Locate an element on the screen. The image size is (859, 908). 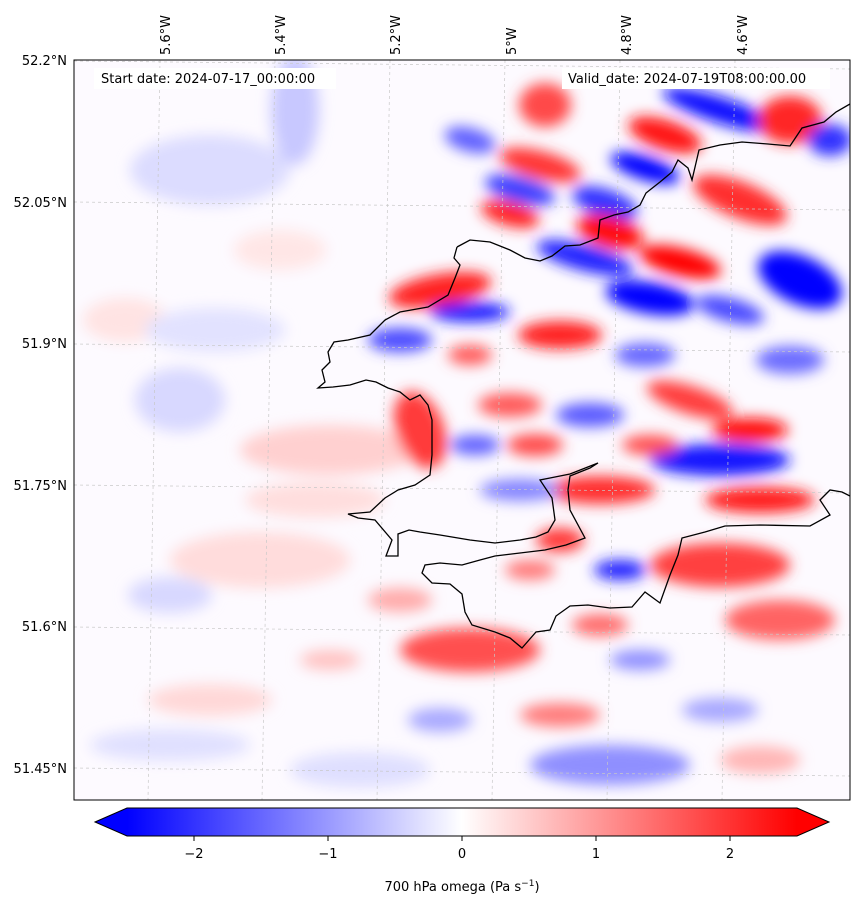
colorbar-extend-low is located at coordinates (111, 822).